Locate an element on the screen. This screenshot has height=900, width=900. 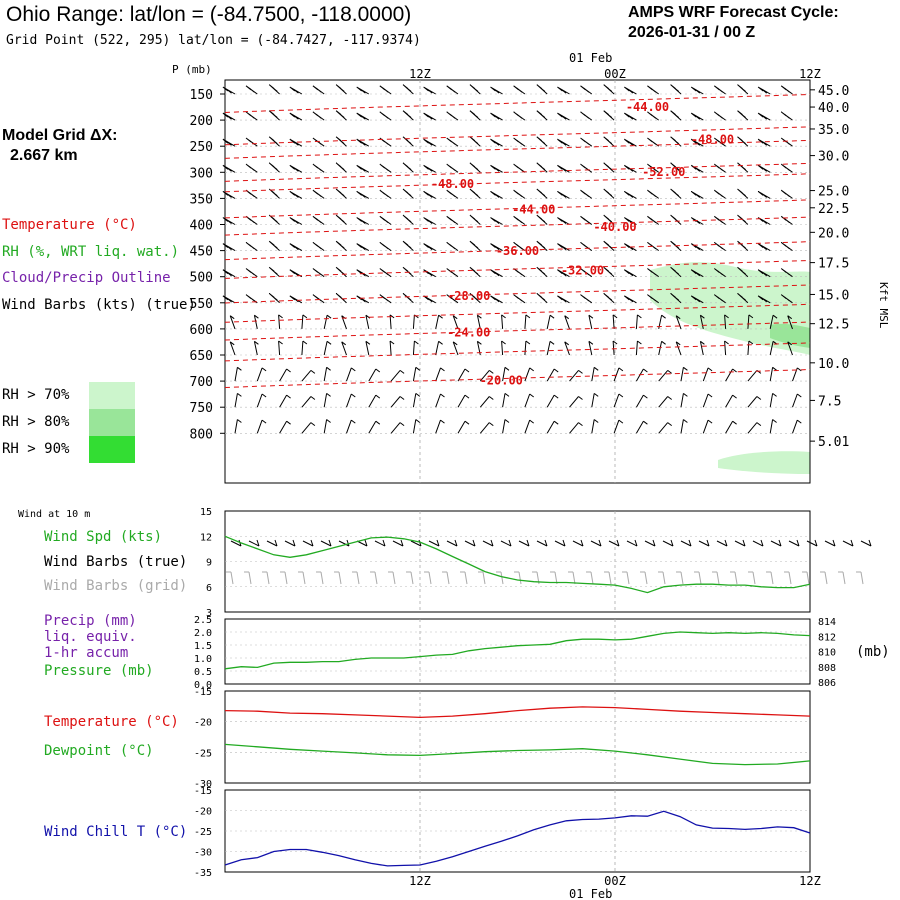
height-tick-7: 17.5 is located at coordinates (833, 264).